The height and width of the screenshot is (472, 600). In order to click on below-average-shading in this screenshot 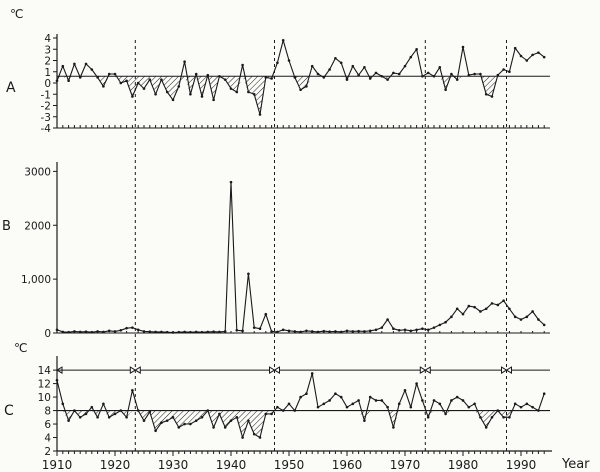, I will do `click(301, 424)`.